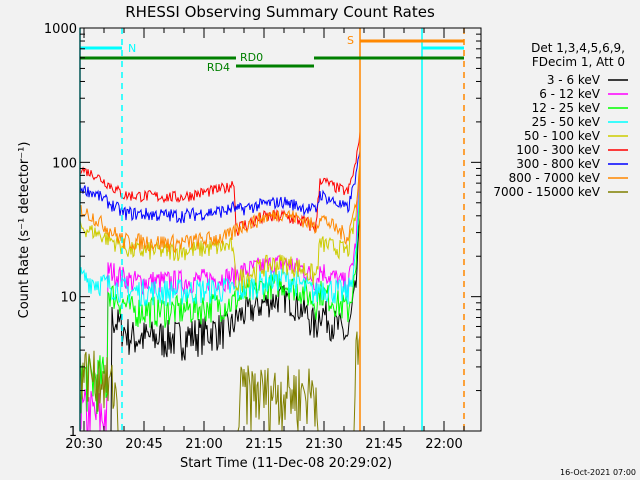 The image size is (640, 480). I want to click on x-tick-label: 21:30, so click(323, 444).